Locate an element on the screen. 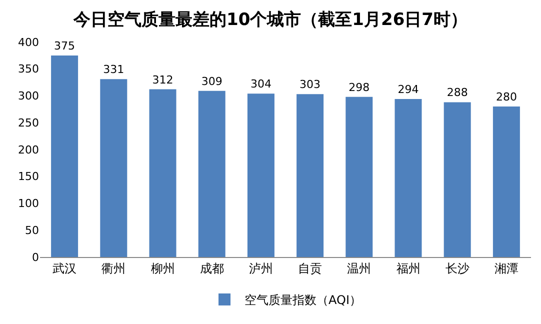 This screenshot has height=324, width=541. x-tick-label: 自贡 is located at coordinates (310, 268).